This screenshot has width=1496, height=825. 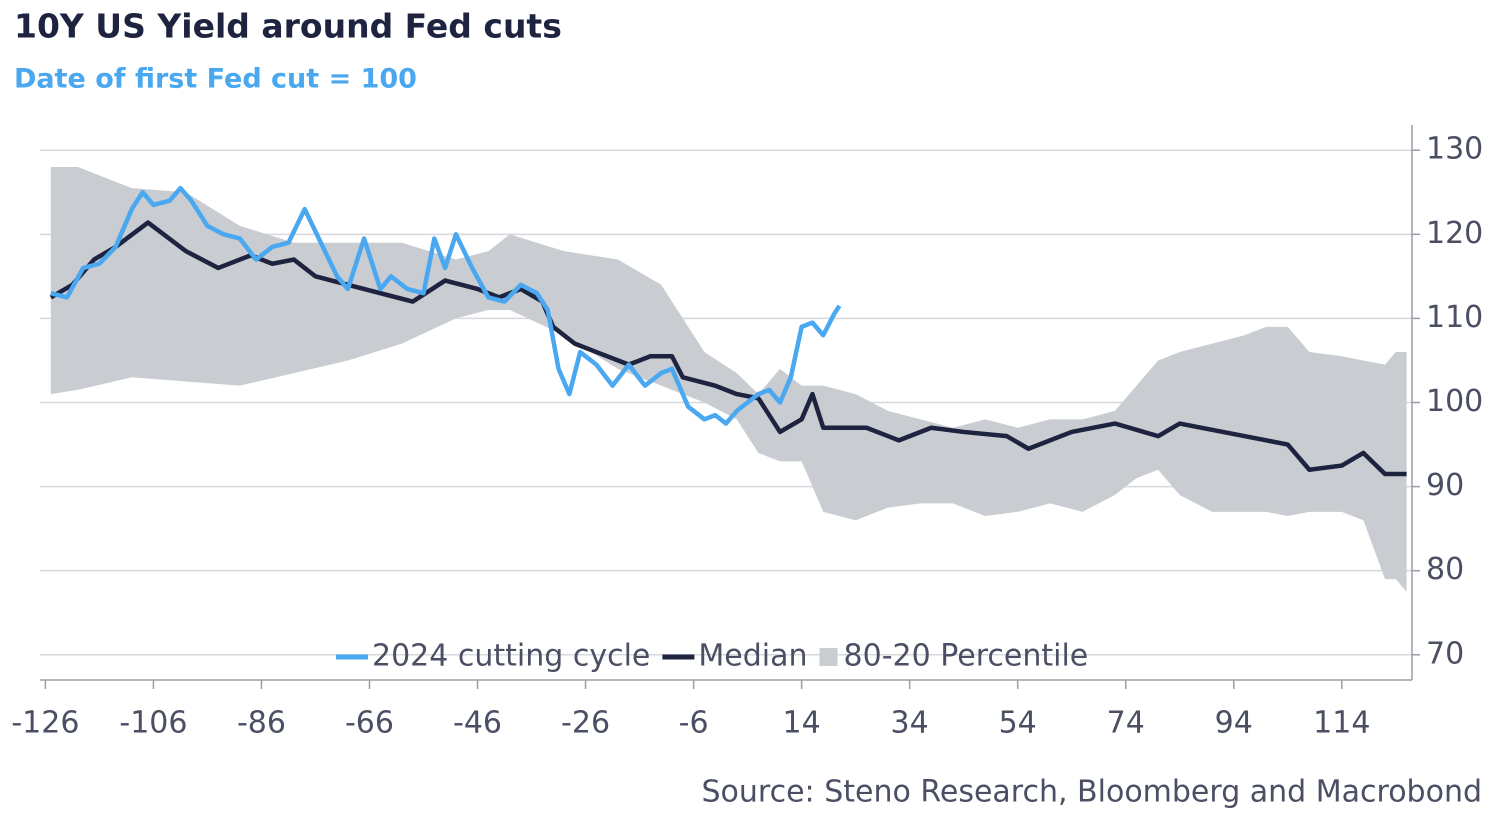 I want to click on y-tick-label: 130, so click(x=1454, y=149).